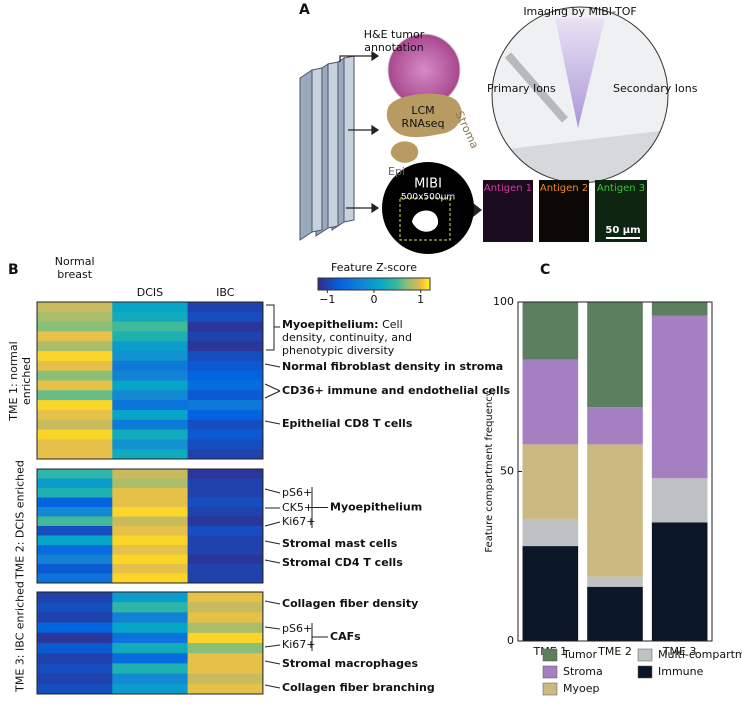  I want to click on annotation: Epithelial CD8 T cells, so click(347, 423).